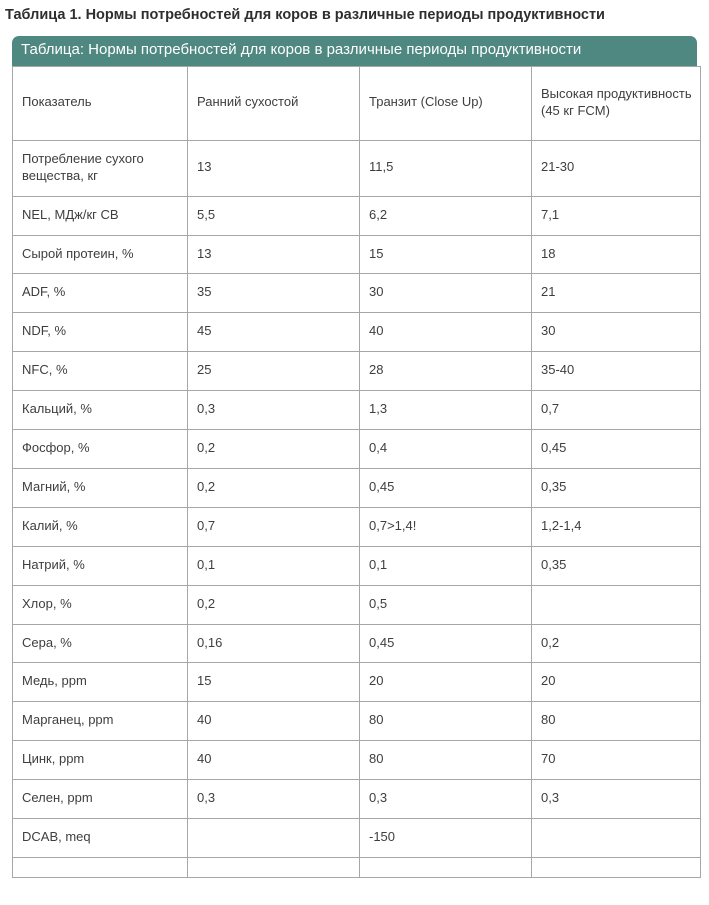 Image resolution: width=709 pixels, height=905 pixels. What do you see at coordinates (100, 487) in the screenshot?
I see `row-label: Магний, %` at bounding box center [100, 487].